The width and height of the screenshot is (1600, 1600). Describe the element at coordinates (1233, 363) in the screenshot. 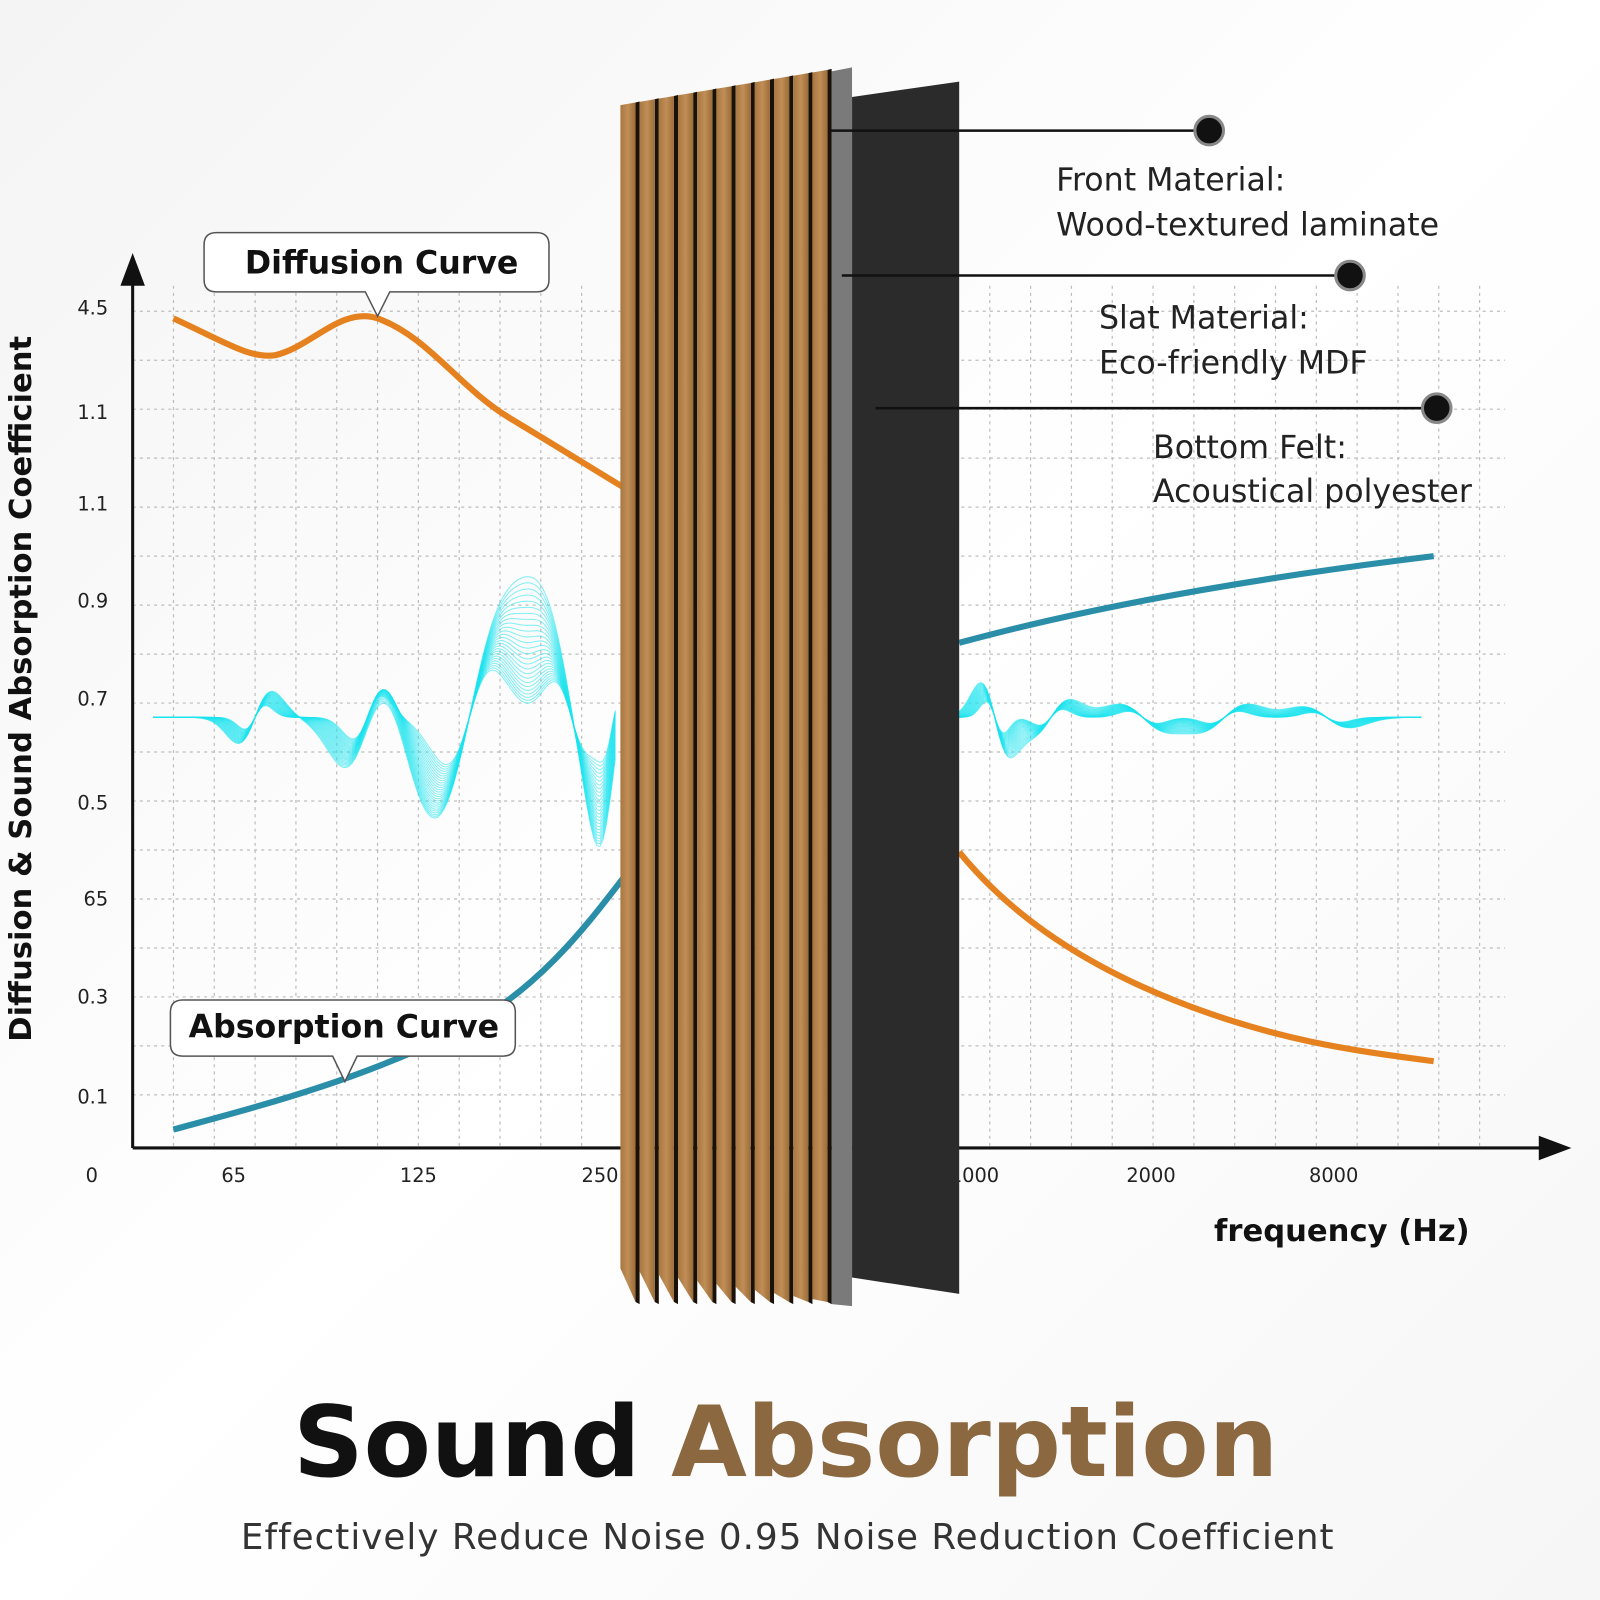

I see `material-value: Eco-friendly MDF` at that location.